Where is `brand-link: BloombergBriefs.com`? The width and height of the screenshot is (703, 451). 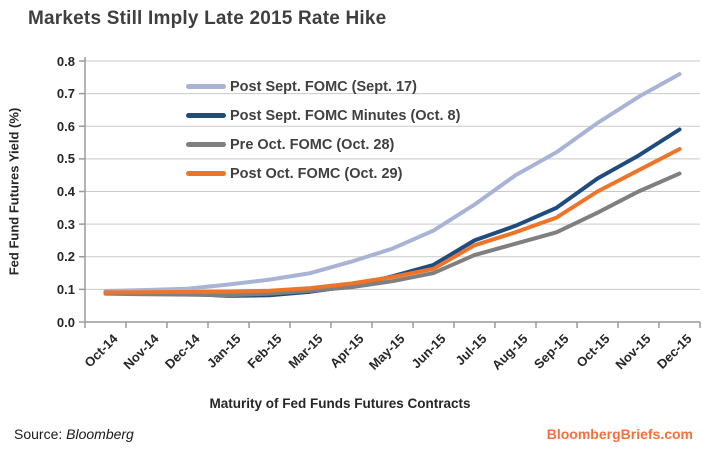
brand-link: BloombergBriefs.com is located at coordinates (619, 434).